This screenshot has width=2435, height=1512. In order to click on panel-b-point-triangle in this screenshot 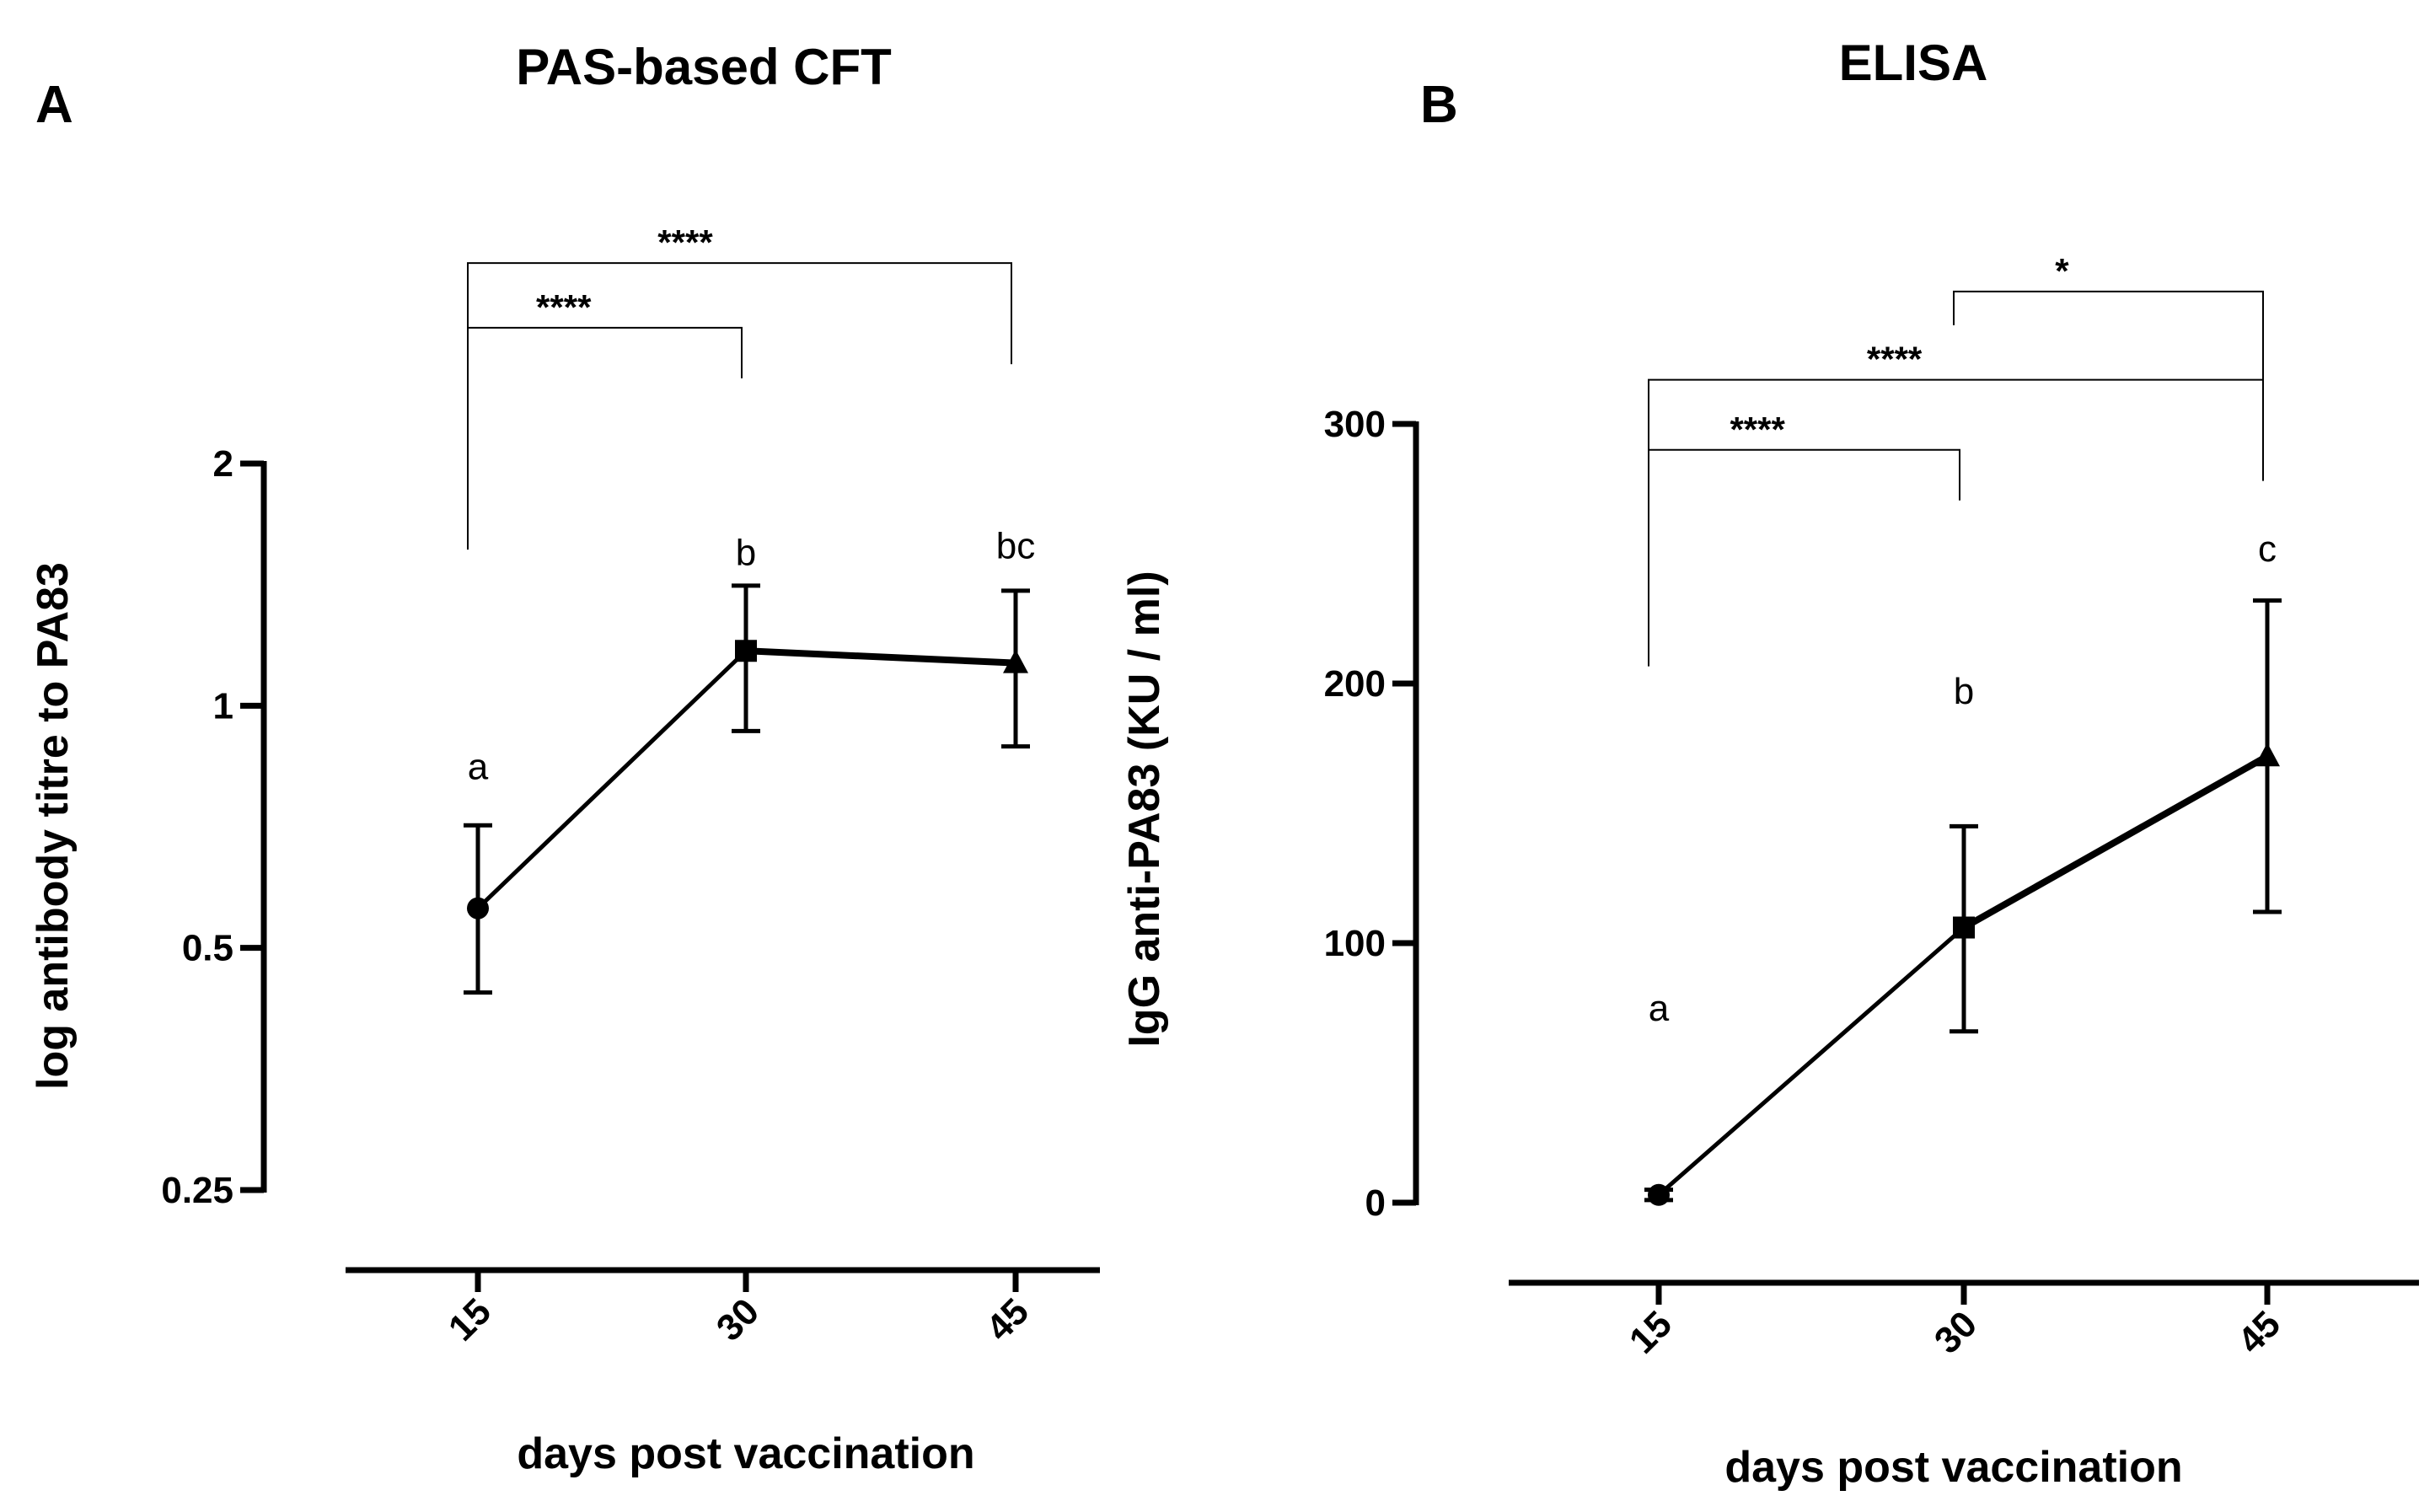, I will do `click(2267, 755)`.